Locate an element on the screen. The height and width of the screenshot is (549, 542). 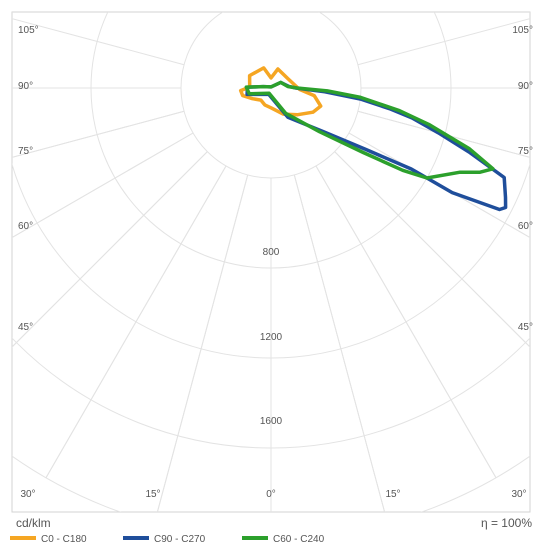
legend: C0 - C180 C90 - C270 C60 - C240 is located at coordinates (167, 539).